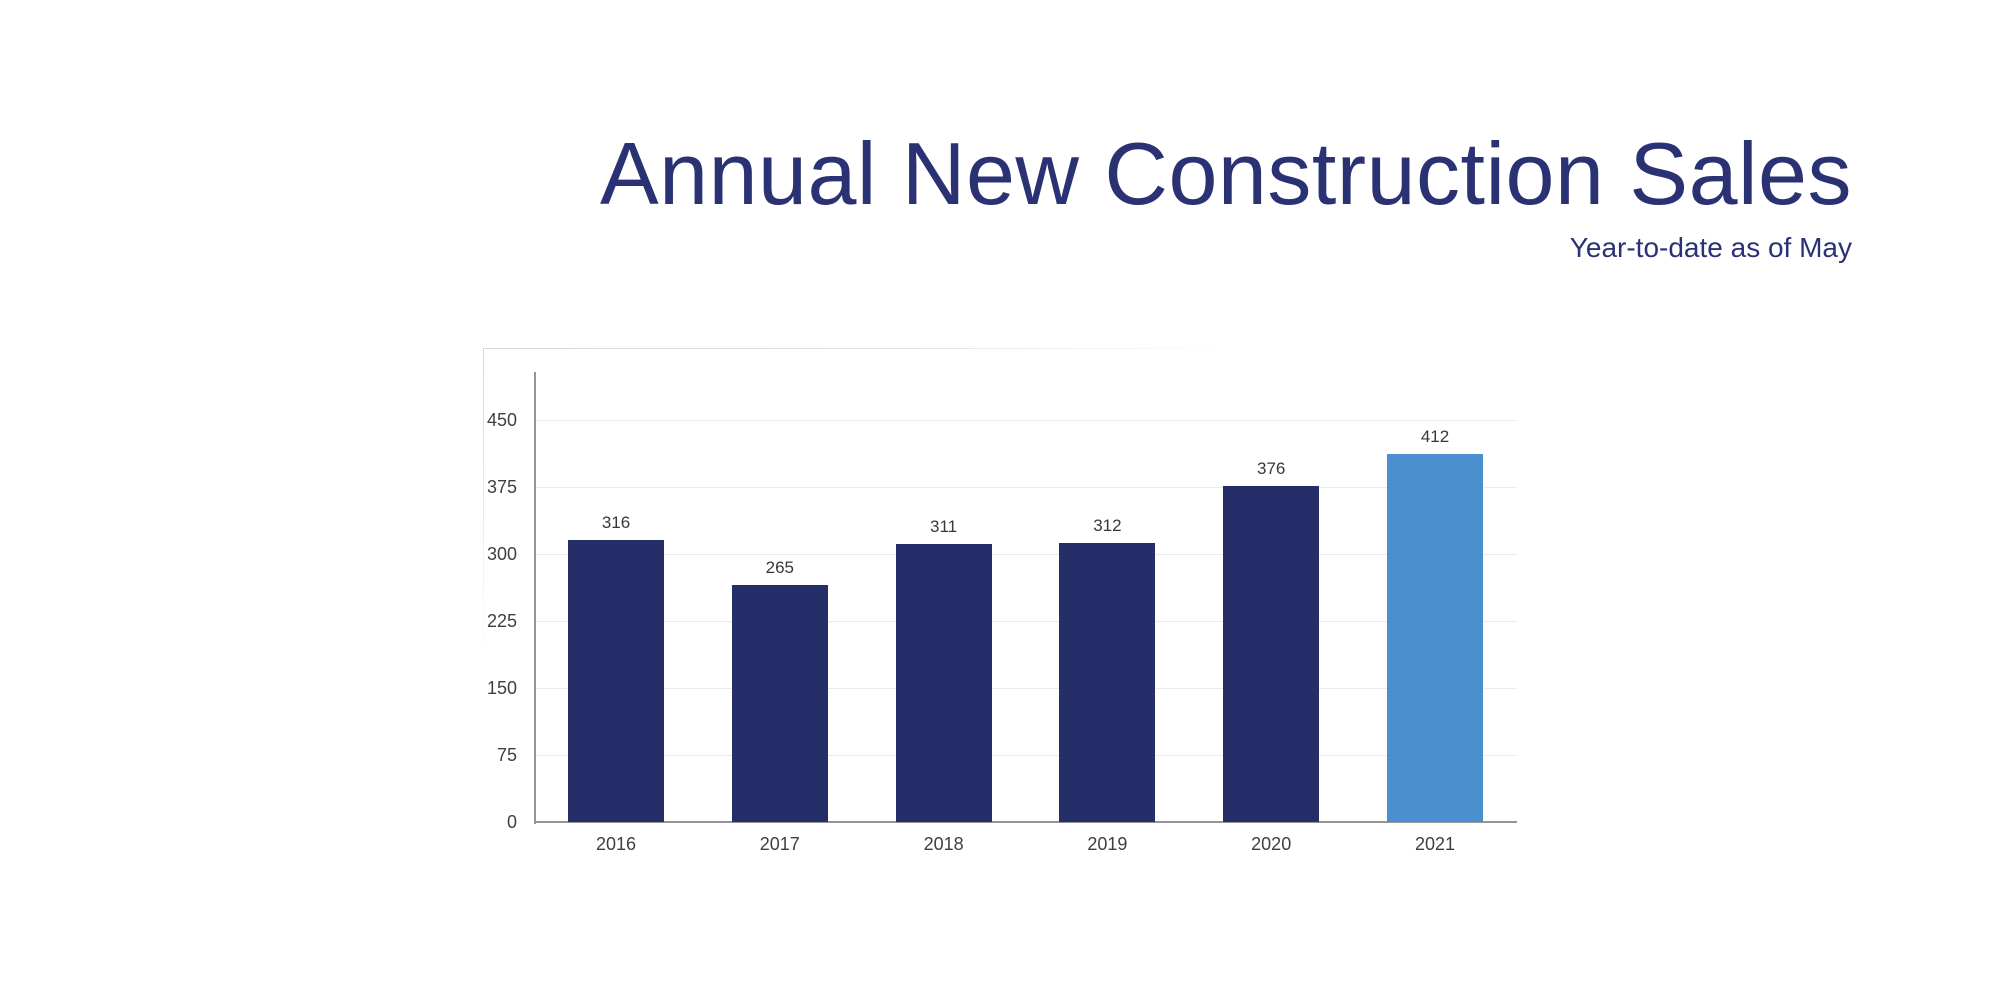 This screenshot has width=2000, height=1000. I want to click on page-subtitle: Year-to-date as of May, so click(1710, 247).